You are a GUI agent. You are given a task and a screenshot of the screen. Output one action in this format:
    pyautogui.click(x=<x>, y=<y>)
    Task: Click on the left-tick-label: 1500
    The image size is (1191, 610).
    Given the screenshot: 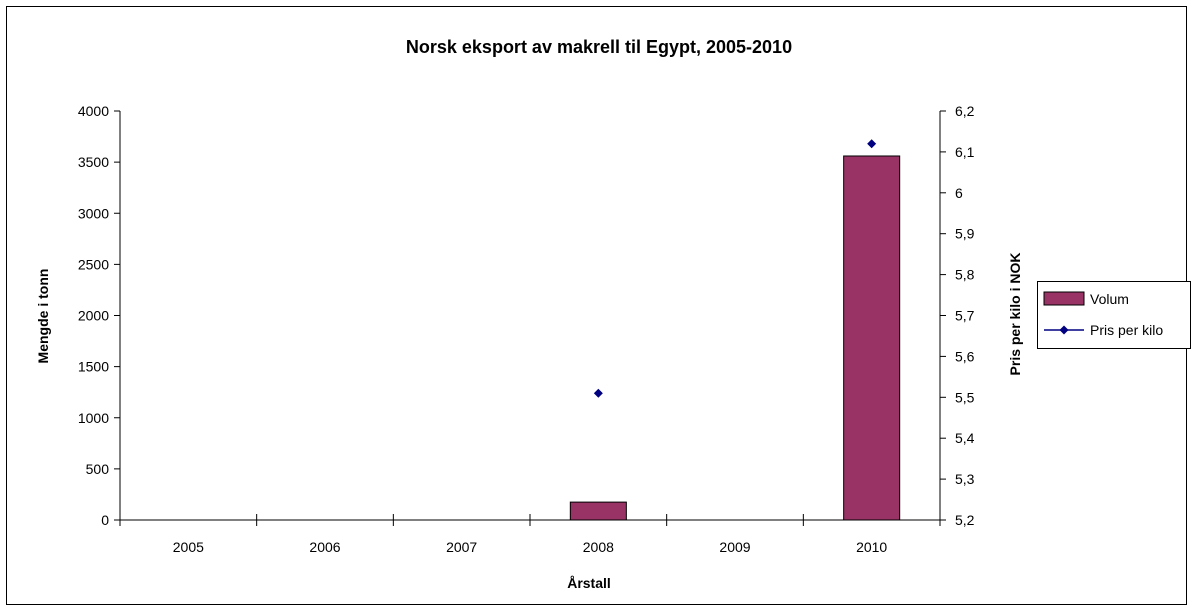 What is the action you would take?
    pyautogui.click(x=93, y=367)
    